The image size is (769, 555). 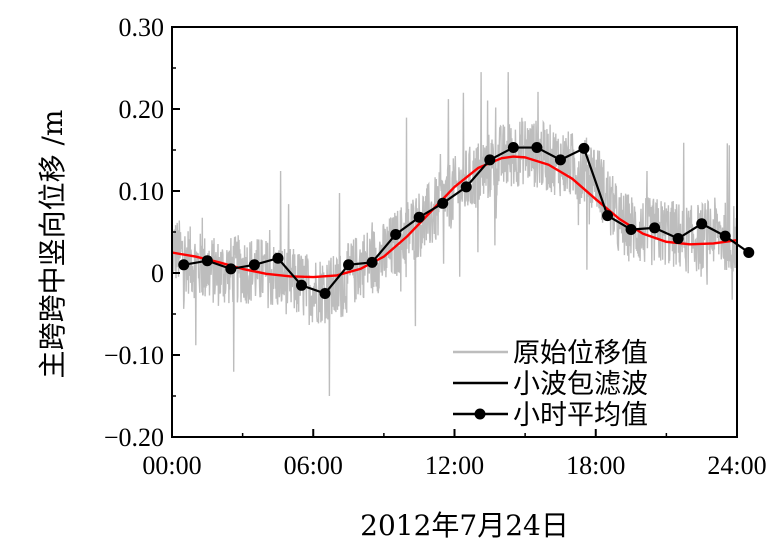 What do you see at coordinates (142, 109) in the screenshot?
I see `y-tick-label: 0.20` at bounding box center [142, 109].